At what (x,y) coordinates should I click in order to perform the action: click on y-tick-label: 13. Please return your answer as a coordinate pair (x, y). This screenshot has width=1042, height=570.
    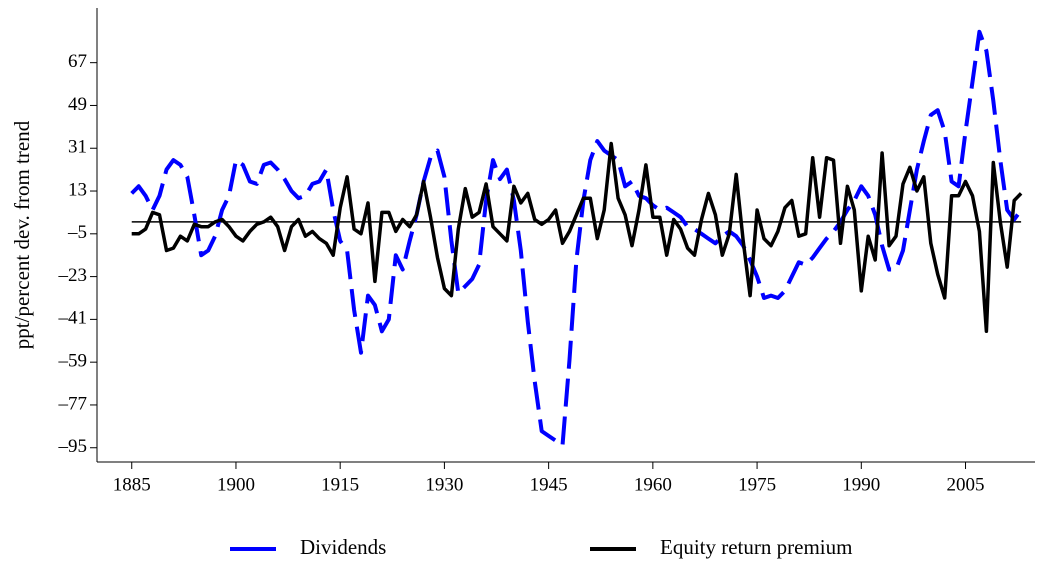
    Looking at the image, I should click on (77, 189).